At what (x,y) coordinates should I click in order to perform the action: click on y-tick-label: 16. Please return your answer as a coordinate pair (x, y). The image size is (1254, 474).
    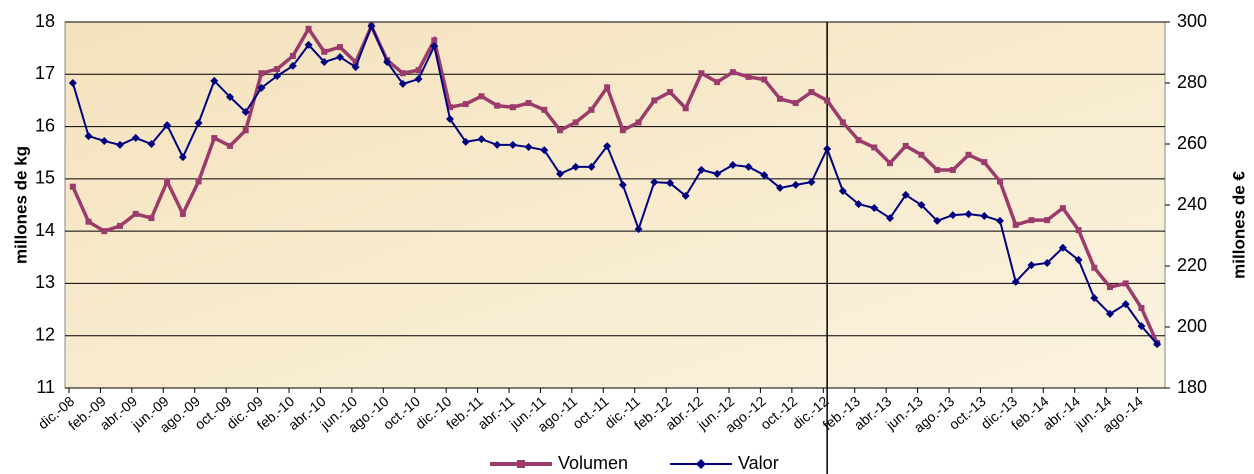
    Looking at the image, I should click on (45, 125).